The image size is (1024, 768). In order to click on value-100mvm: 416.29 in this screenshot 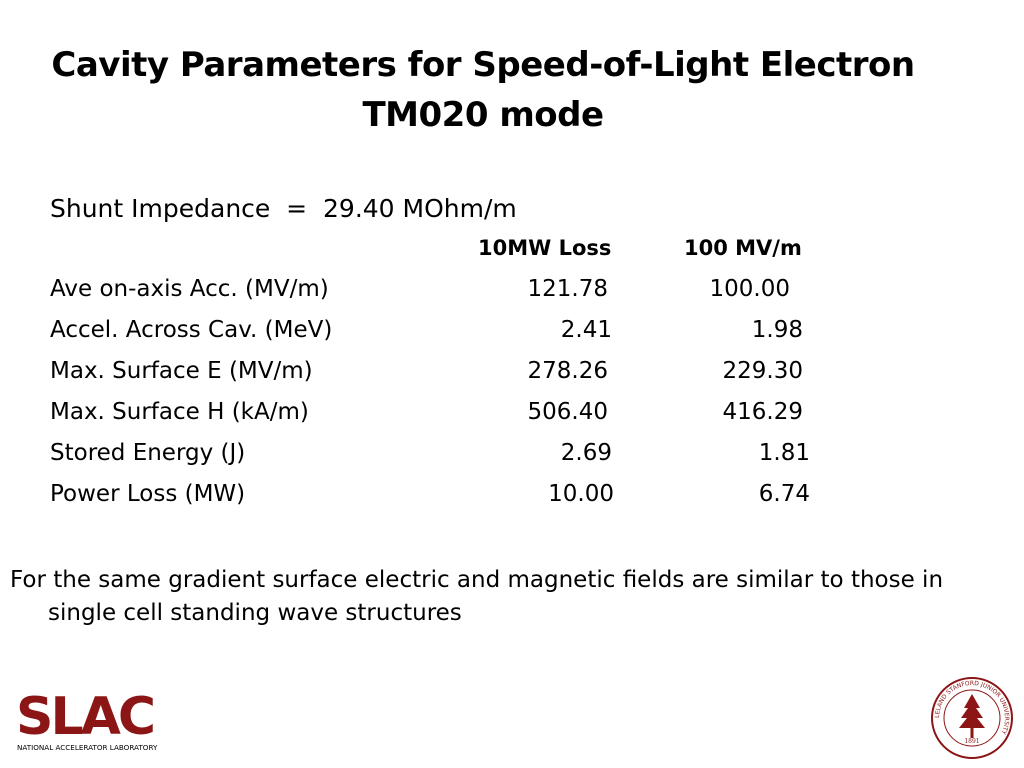, I will do `click(762, 412)`.